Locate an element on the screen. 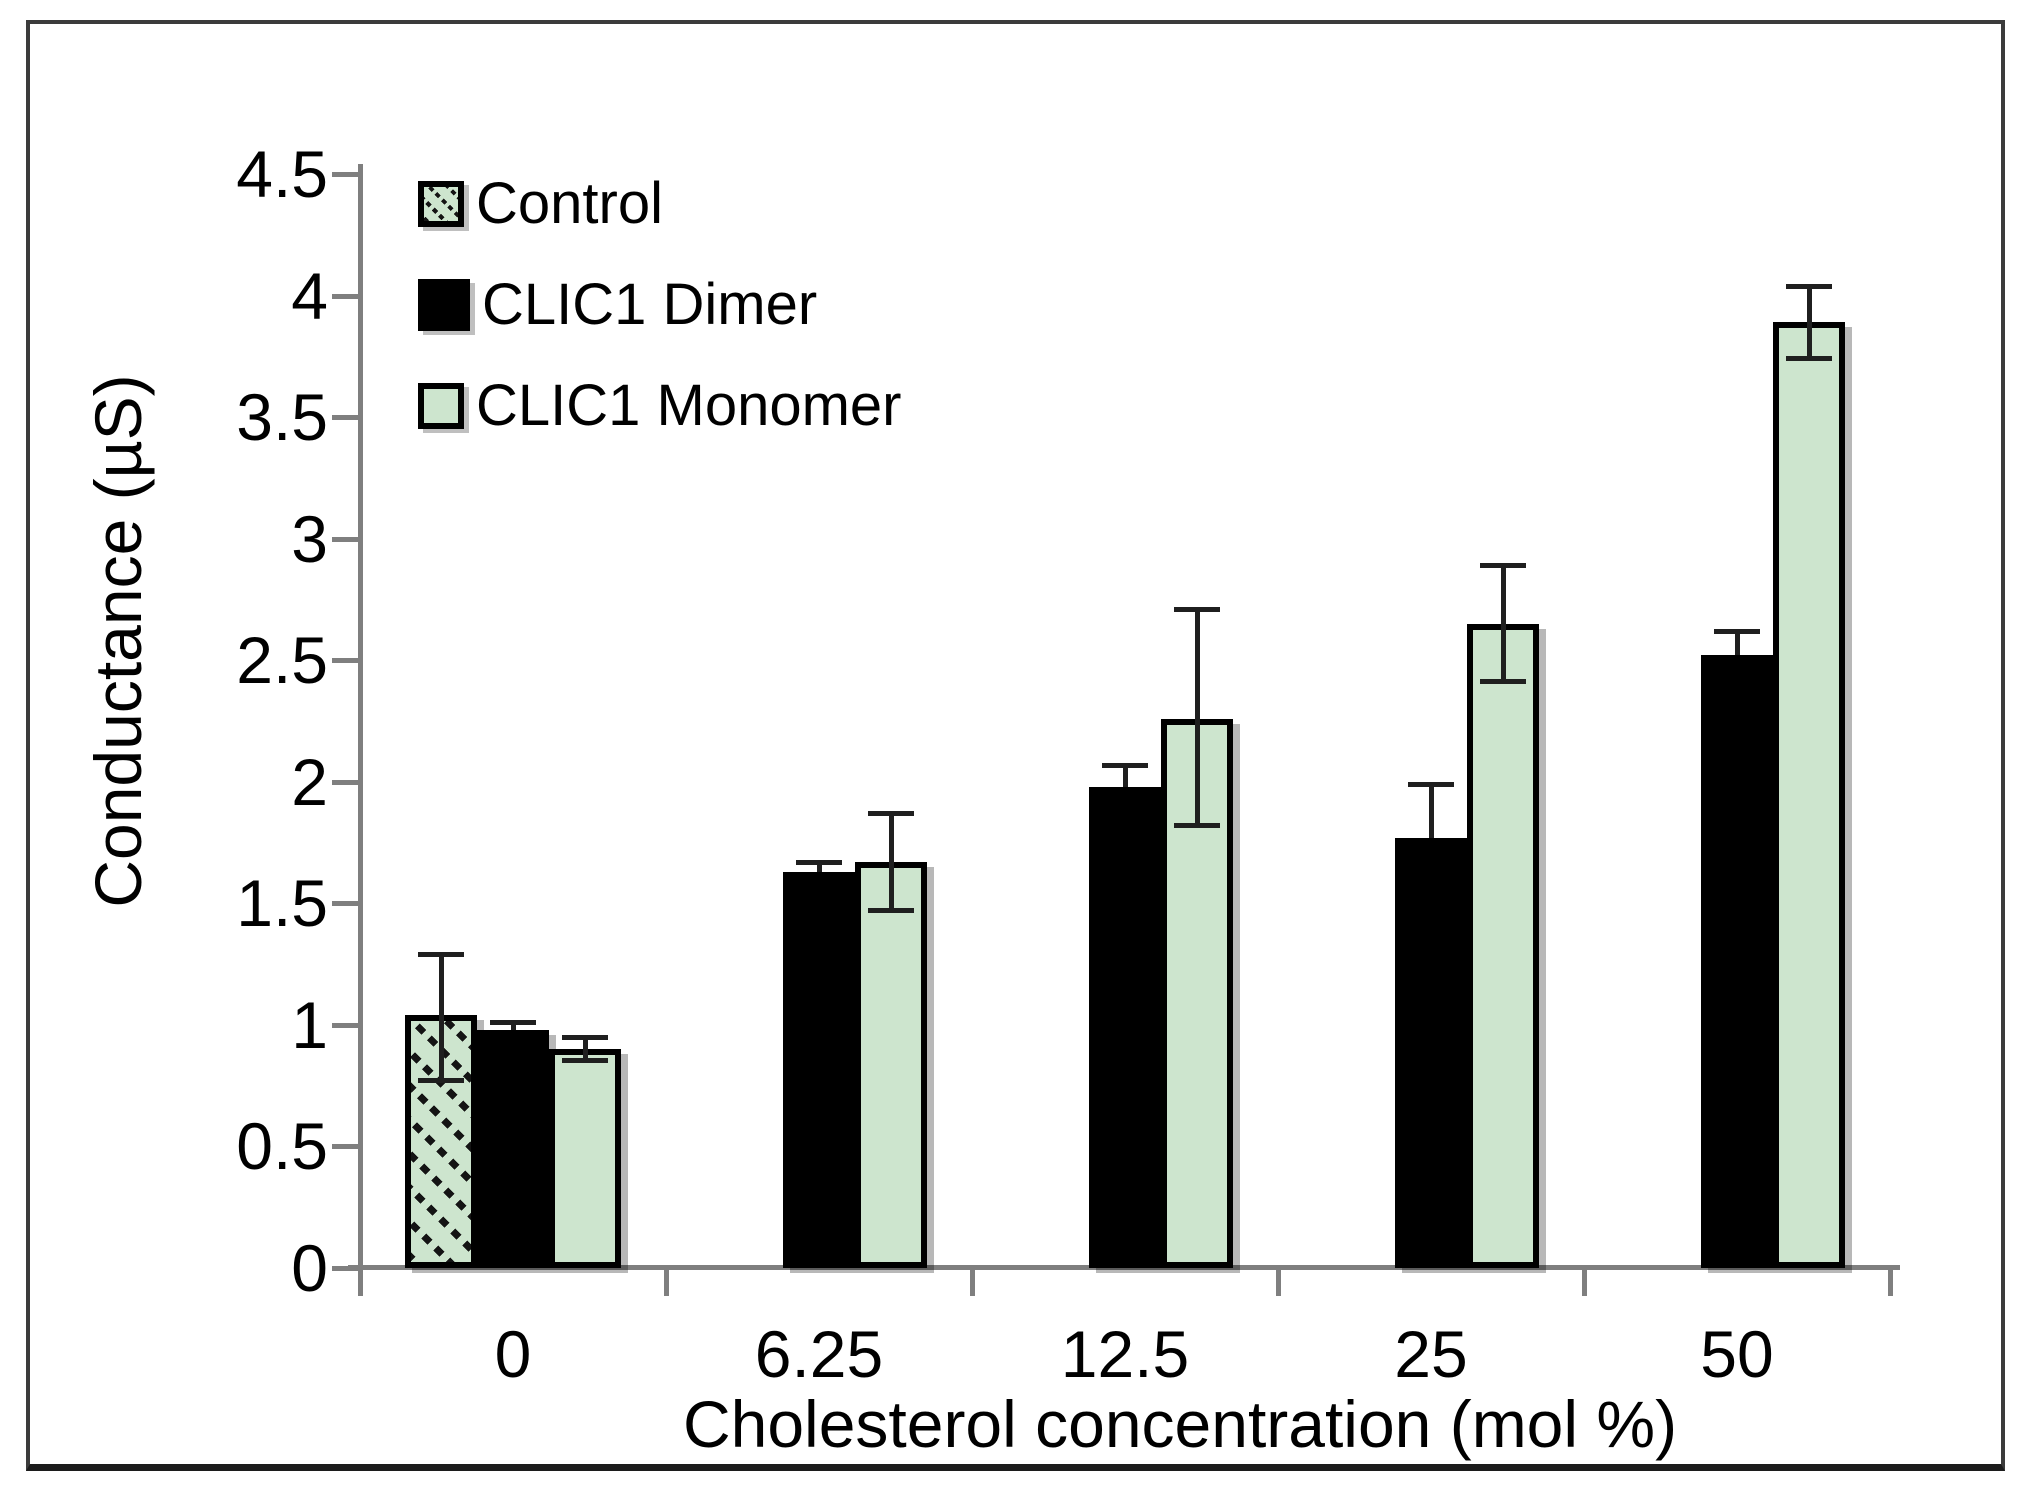 The height and width of the screenshot is (1495, 2030). y-tick-label-1.5: 1.5 is located at coordinates (282, 903).